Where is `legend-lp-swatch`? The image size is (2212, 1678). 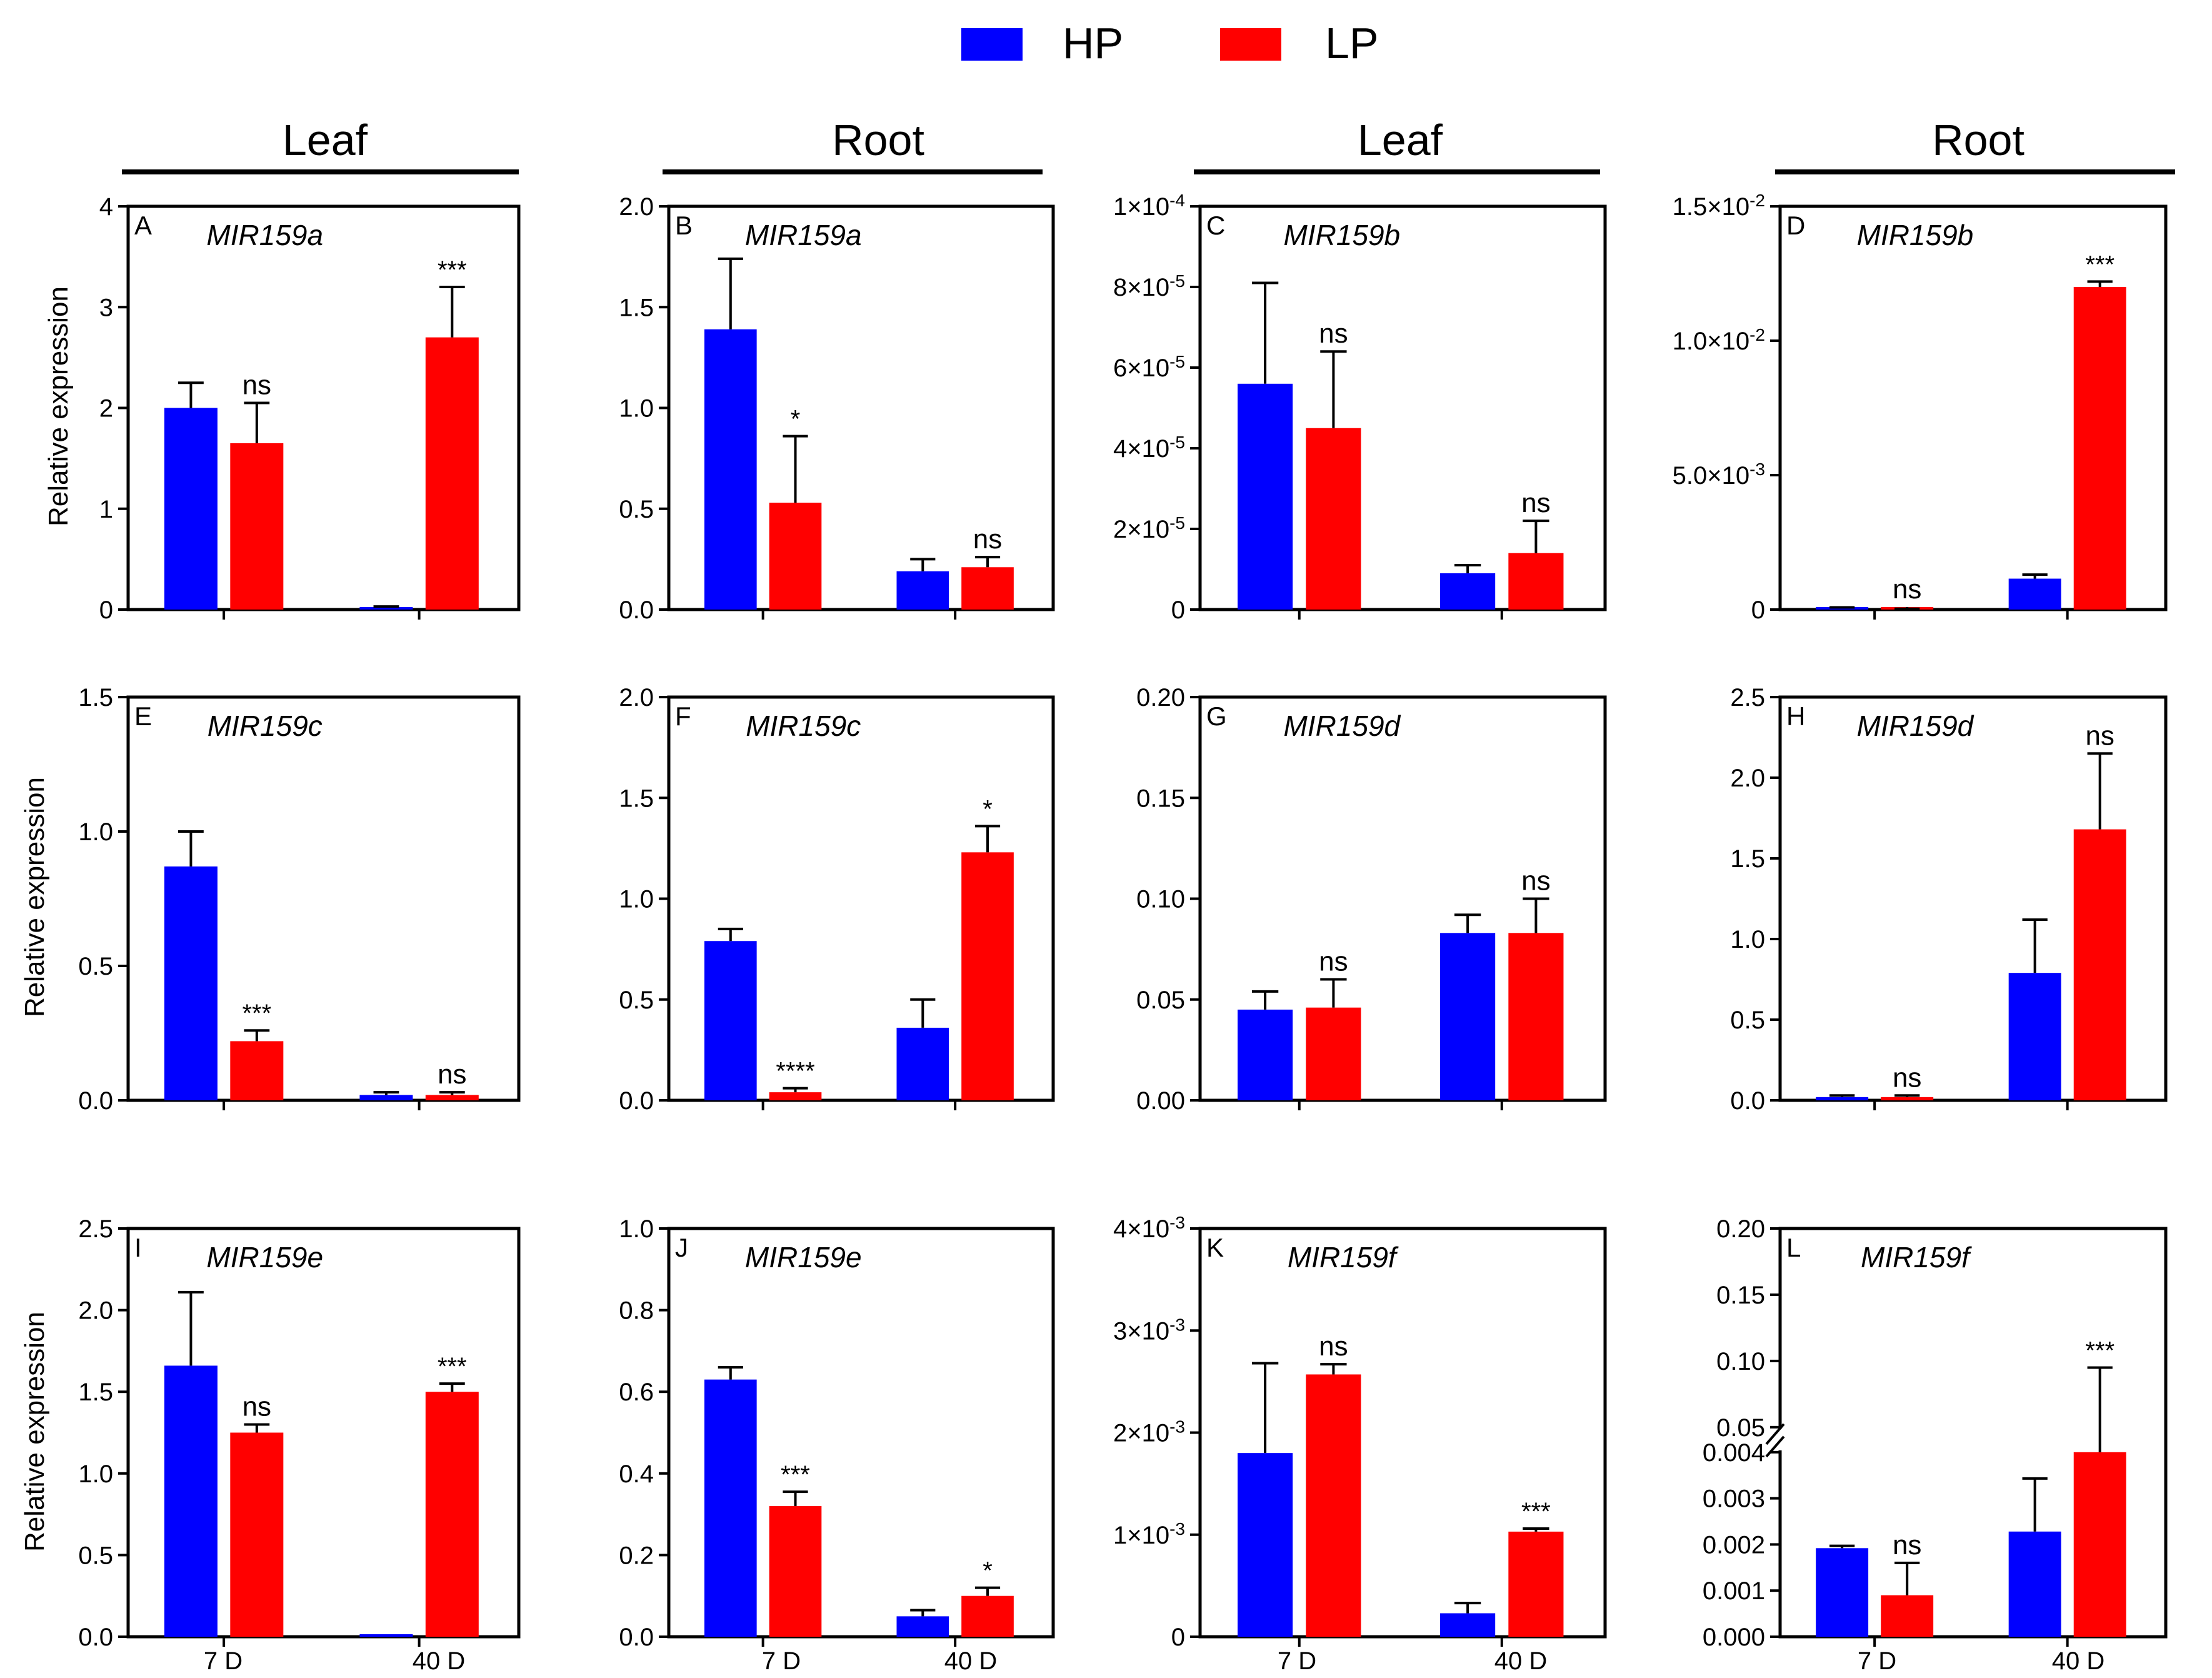 legend-lp-swatch is located at coordinates (1250, 45).